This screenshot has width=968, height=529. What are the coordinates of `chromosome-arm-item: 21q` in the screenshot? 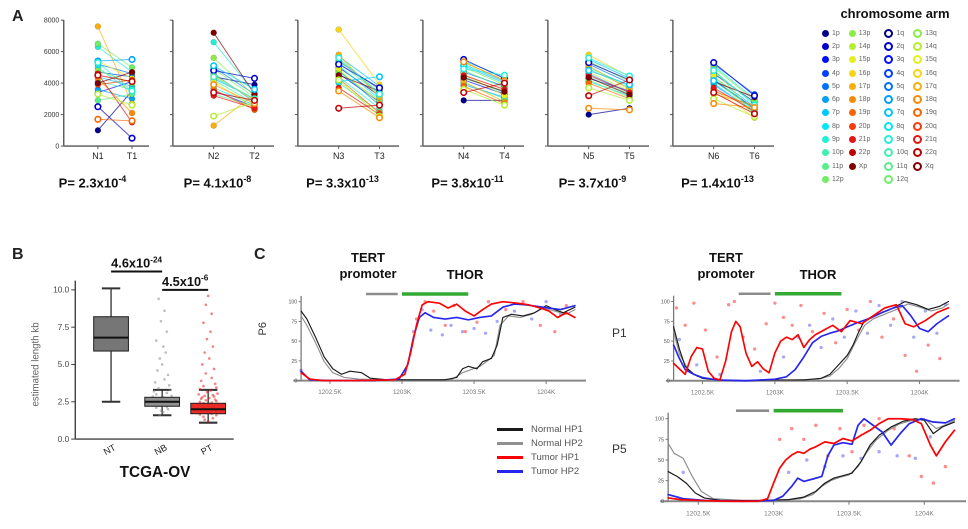 It's located at (925, 139).